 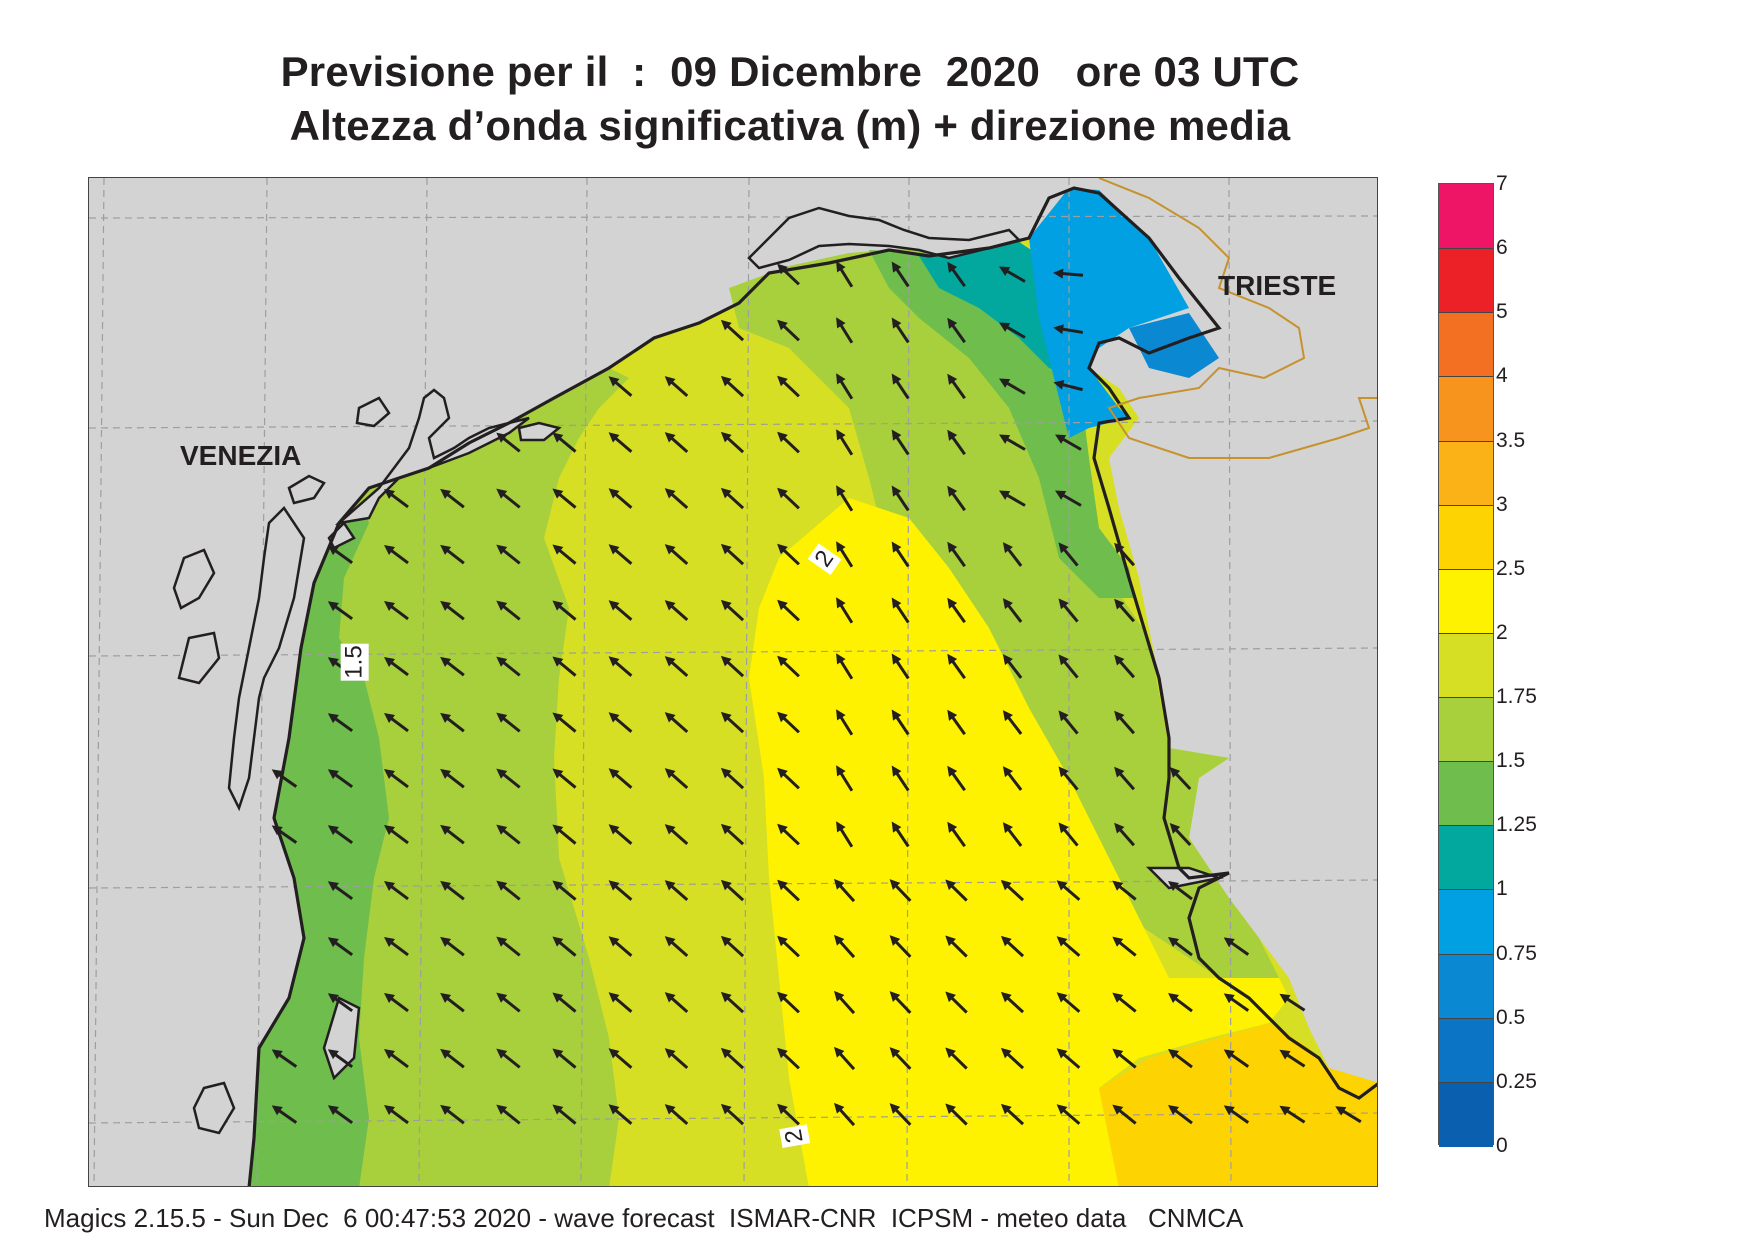 I want to click on legend-label: 3.5, so click(x=1511, y=440).